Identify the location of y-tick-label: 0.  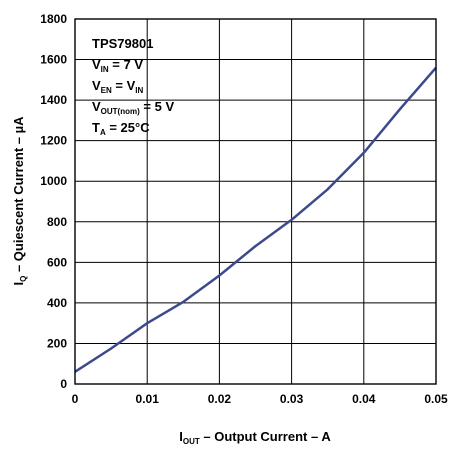
(63, 384).